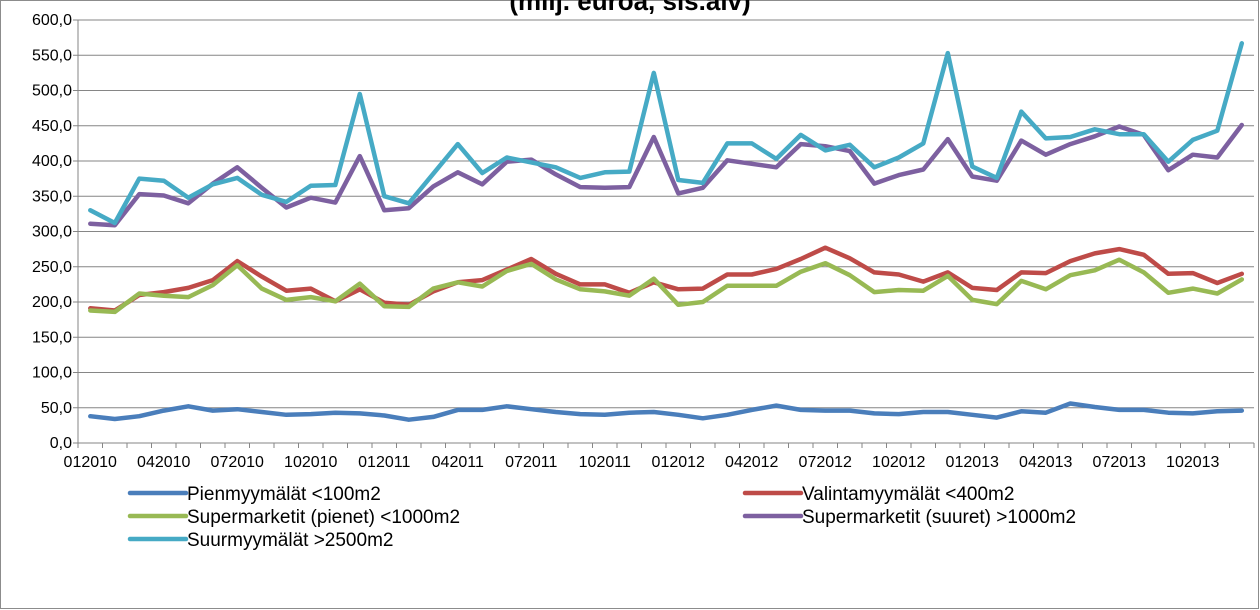 The image size is (1260, 610). What do you see at coordinates (52, 196) in the screenshot?
I see `y-tick-label: 350,0` at bounding box center [52, 196].